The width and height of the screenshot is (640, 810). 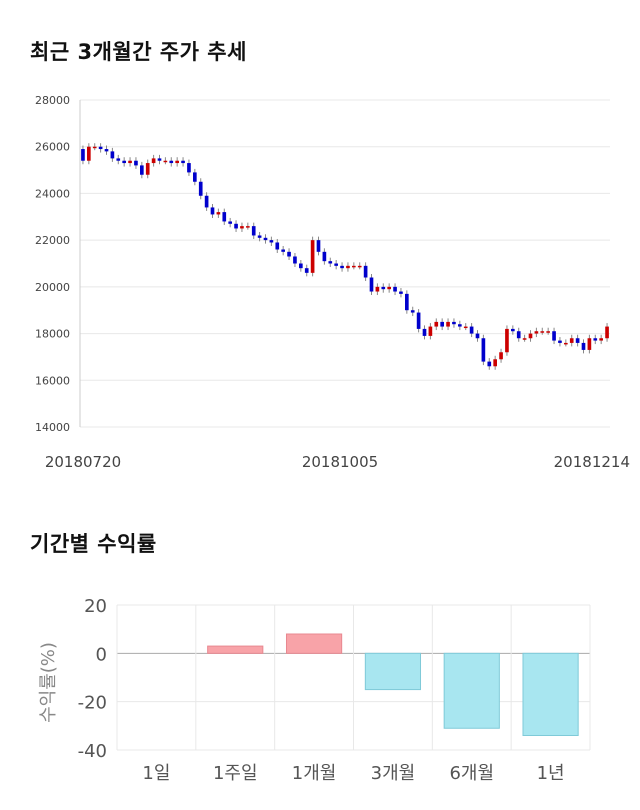 What do you see at coordinates (101, 654) in the screenshot?
I see `y-tick-label: 0` at bounding box center [101, 654].